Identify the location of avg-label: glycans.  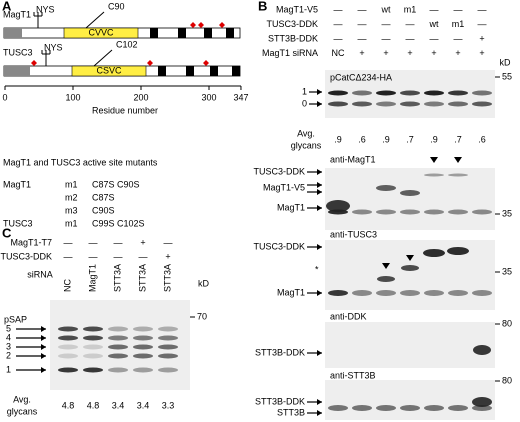
(22, 411).